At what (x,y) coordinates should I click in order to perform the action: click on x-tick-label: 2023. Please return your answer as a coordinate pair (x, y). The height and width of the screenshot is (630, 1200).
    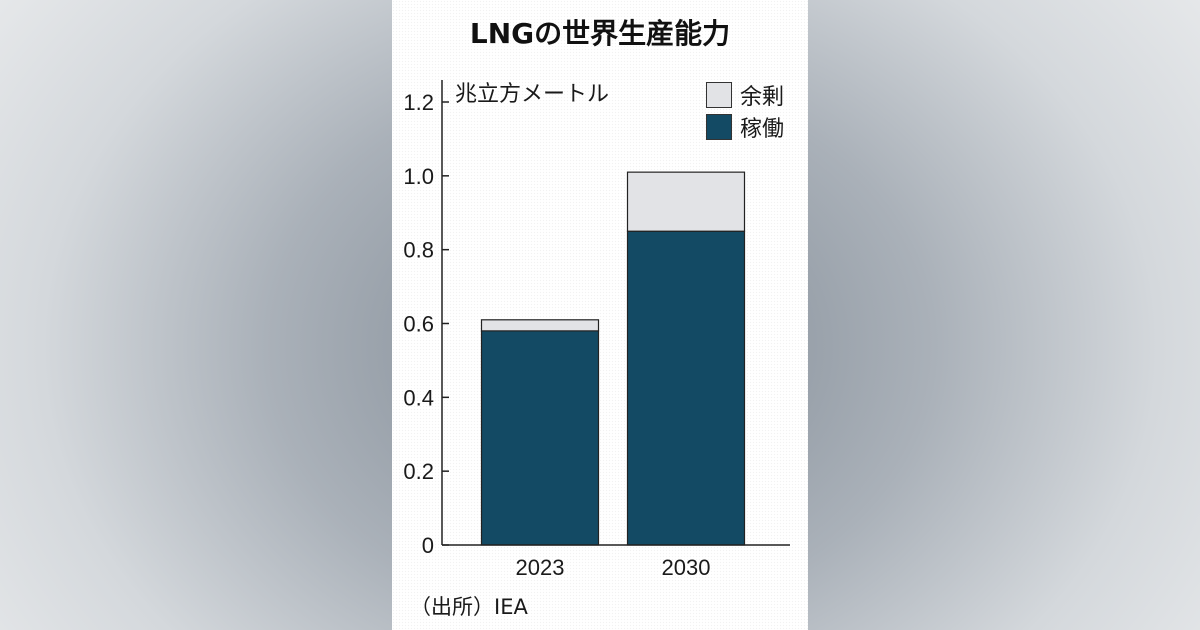
    Looking at the image, I should click on (540, 567).